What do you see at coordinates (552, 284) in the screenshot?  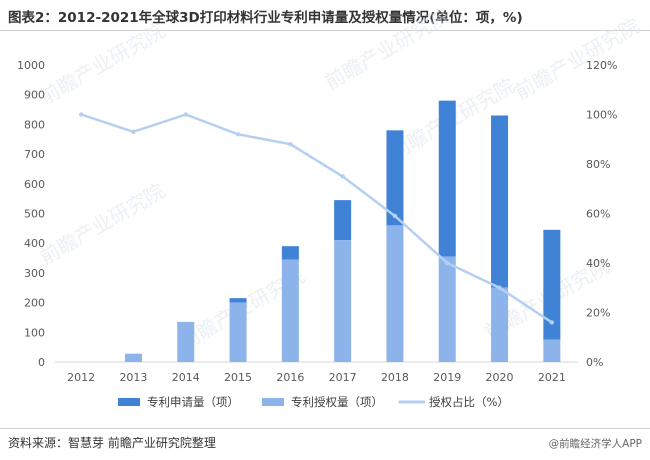 I see `bar-applications-2021` at bounding box center [552, 284].